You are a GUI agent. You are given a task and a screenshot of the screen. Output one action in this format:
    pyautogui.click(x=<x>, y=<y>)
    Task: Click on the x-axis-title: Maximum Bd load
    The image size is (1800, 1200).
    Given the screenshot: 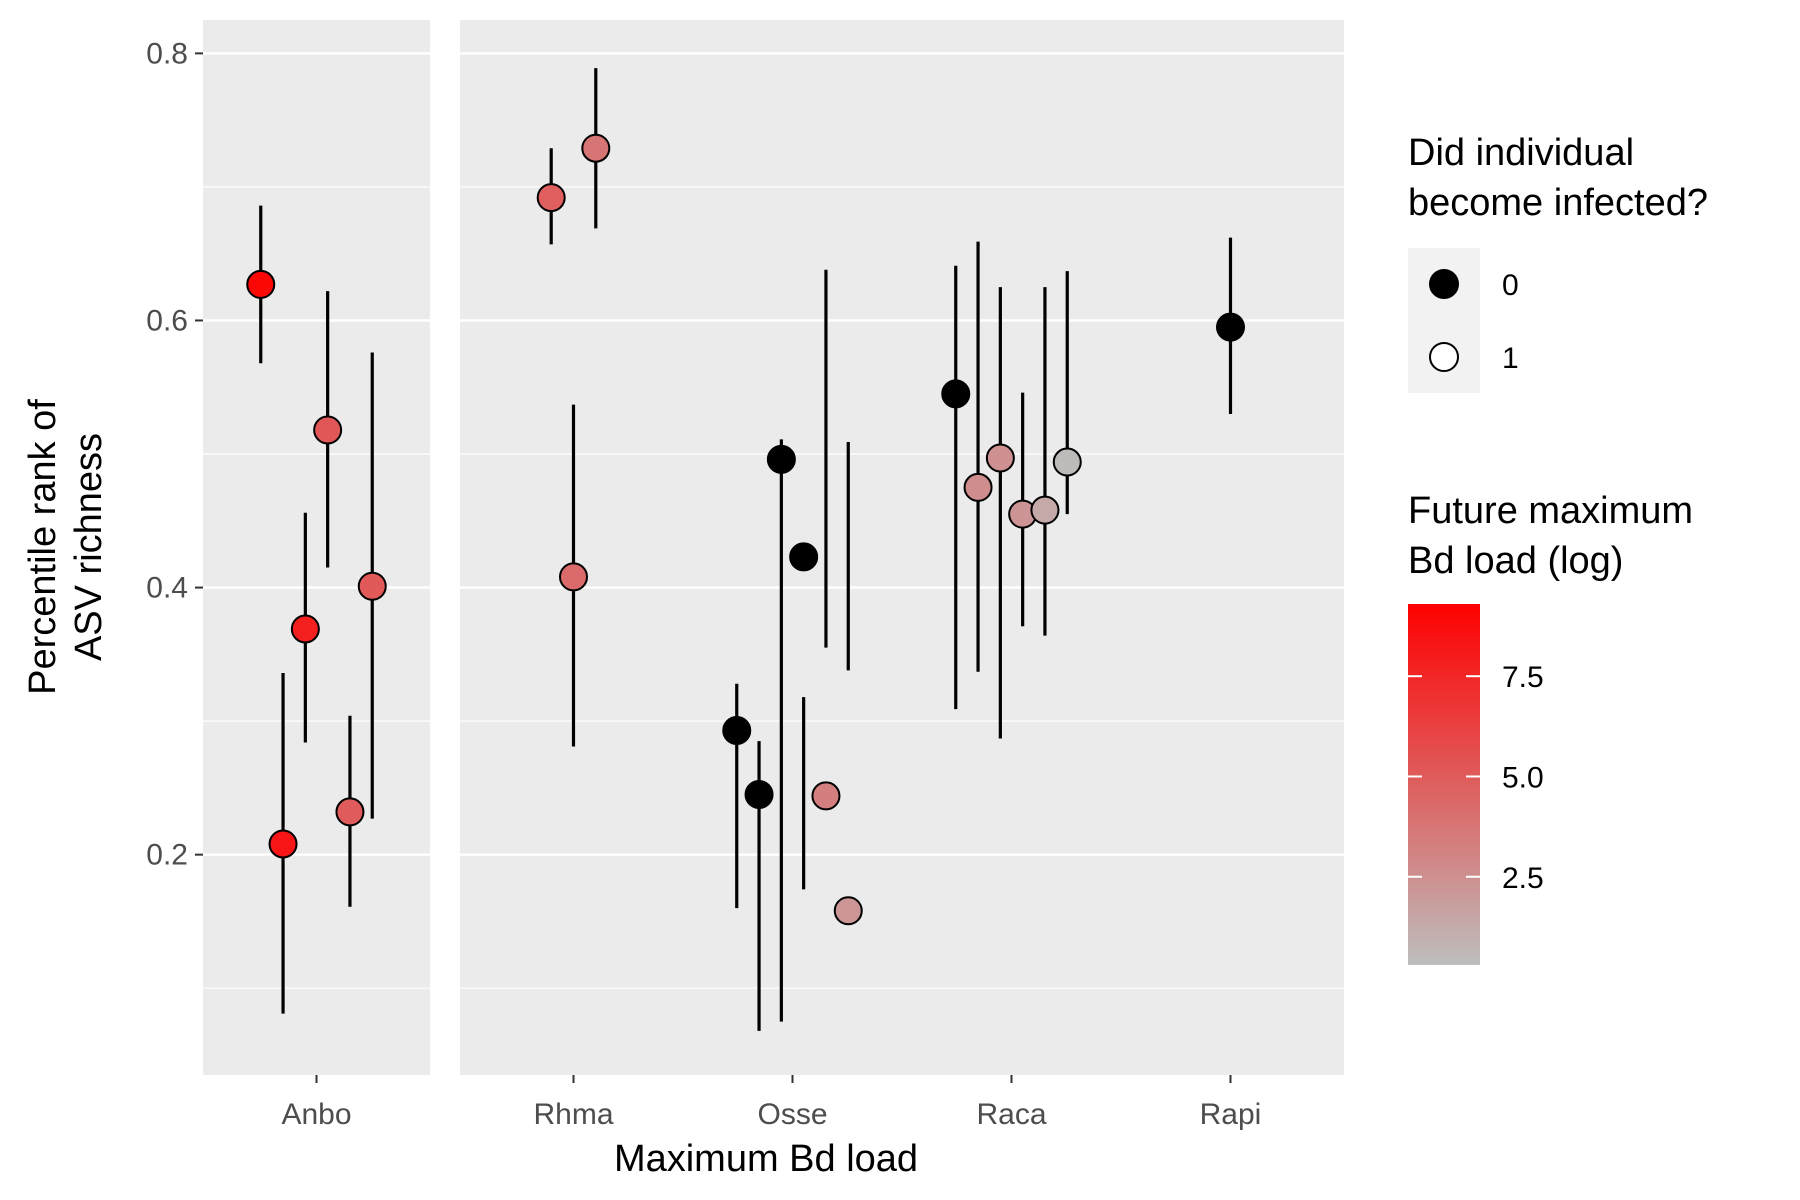 What is the action you would take?
    pyautogui.click(x=766, y=1159)
    